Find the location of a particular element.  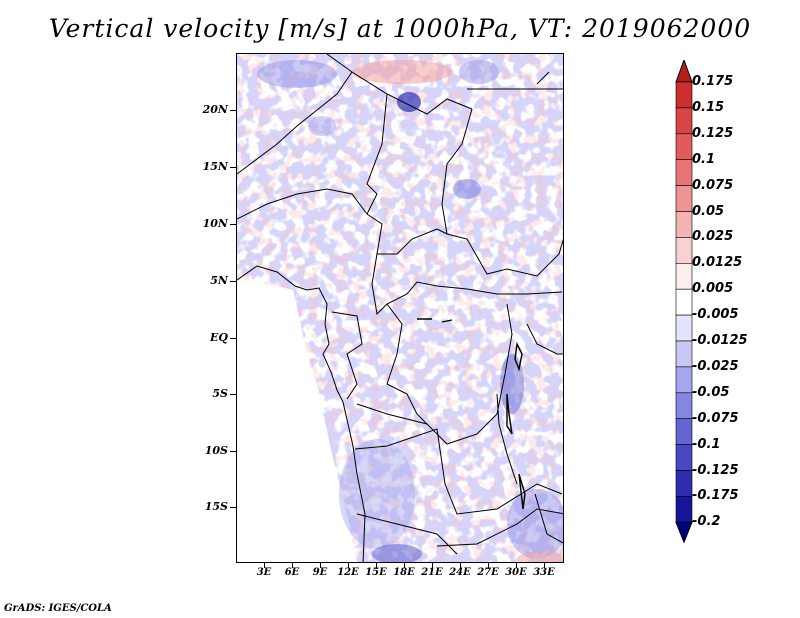

y-tick-label: 10N is located at coordinates (215, 223).